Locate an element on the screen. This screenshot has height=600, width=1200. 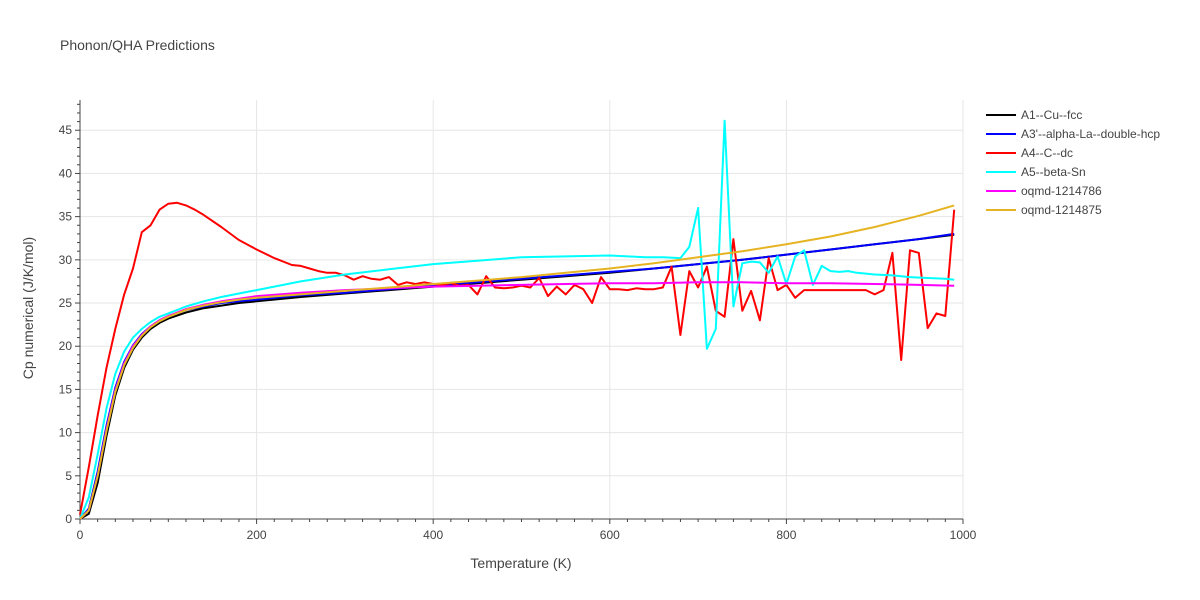
legend-item-1: A3'--alpha-La--double-hcp is located at coordinates (1073, 134).